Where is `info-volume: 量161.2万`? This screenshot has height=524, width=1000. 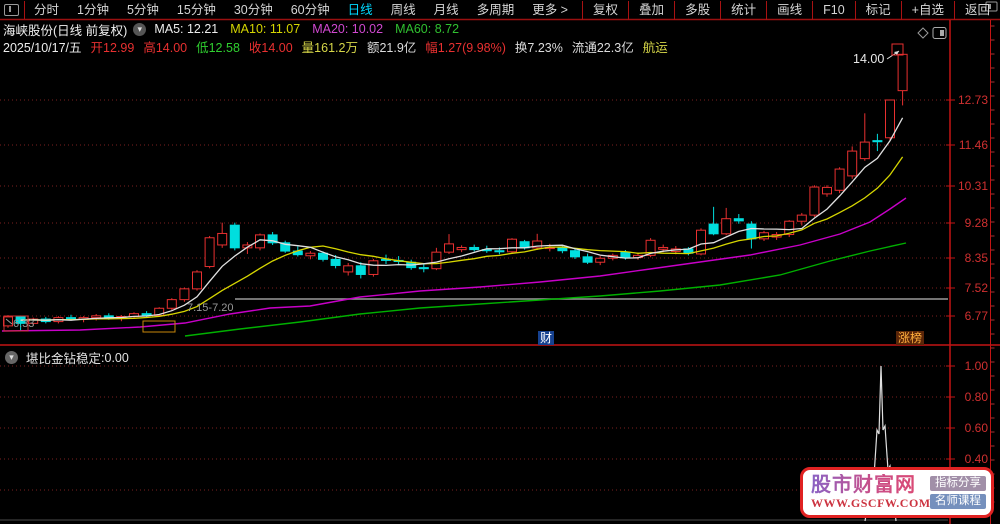
info-volume: 量161.2万 is located at coordinates (329, 47).